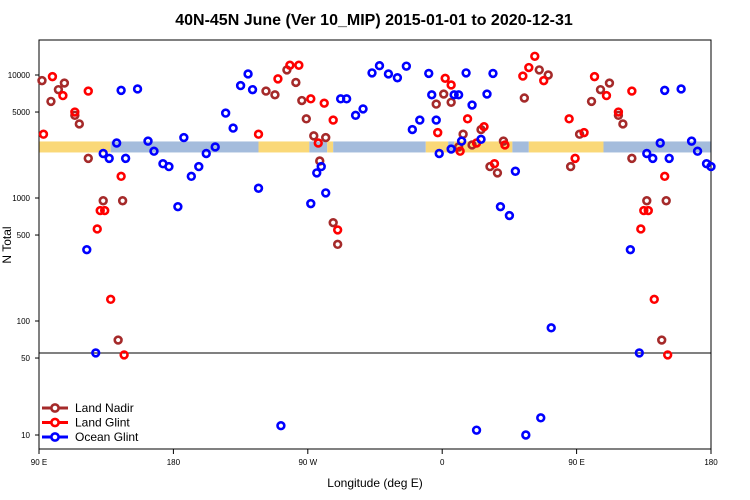 The image size is (750, 500). What do you see at coordinates (55, 422) in the screenshot?
I see `legend-marker-land-glint` at bounding box center [55, 422].